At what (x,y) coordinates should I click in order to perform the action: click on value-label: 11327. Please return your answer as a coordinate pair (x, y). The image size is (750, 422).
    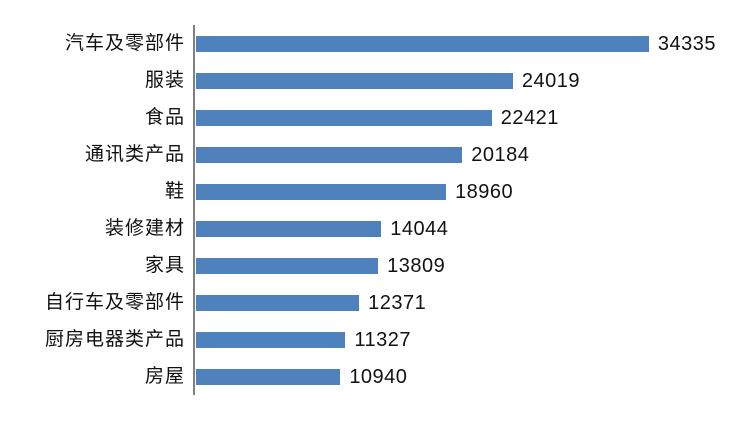
    Looking at the image, I should click on (383, 339).